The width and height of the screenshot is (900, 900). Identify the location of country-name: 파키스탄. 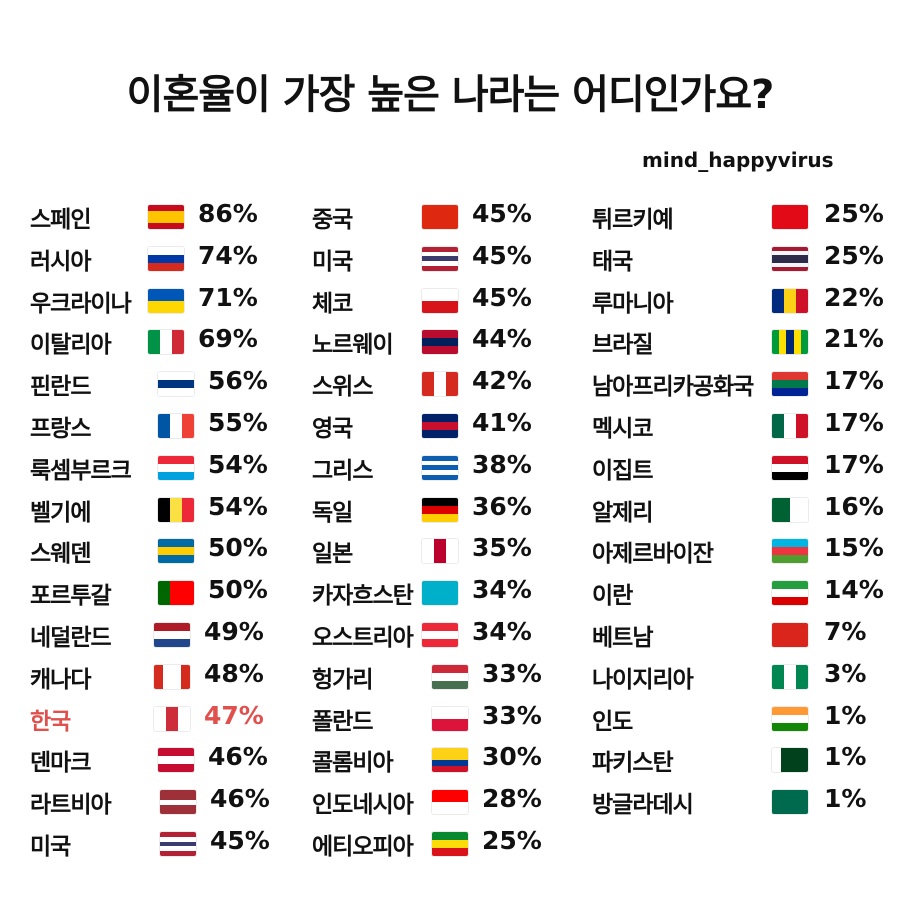
(633, 763).